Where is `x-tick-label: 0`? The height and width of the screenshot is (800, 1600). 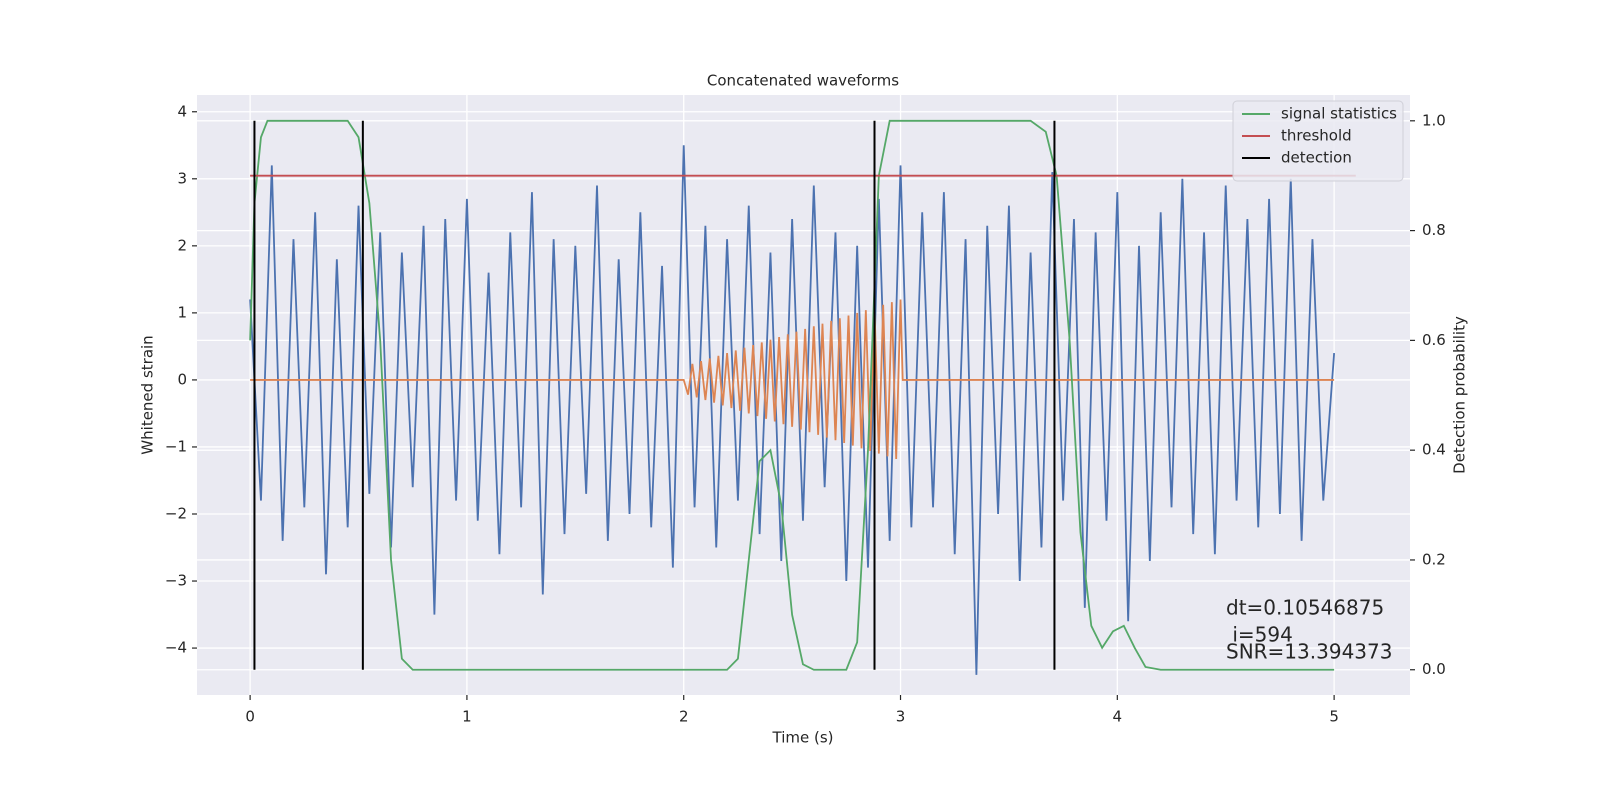 x-tick-label: 0 is located at coordinates (250, 717).